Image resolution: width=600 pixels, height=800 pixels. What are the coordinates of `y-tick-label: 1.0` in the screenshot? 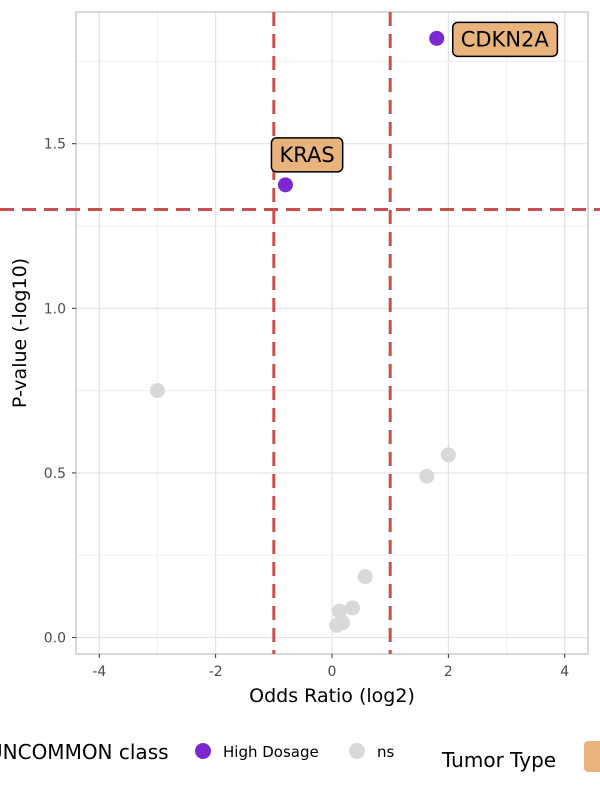 It's located at (55, 309).